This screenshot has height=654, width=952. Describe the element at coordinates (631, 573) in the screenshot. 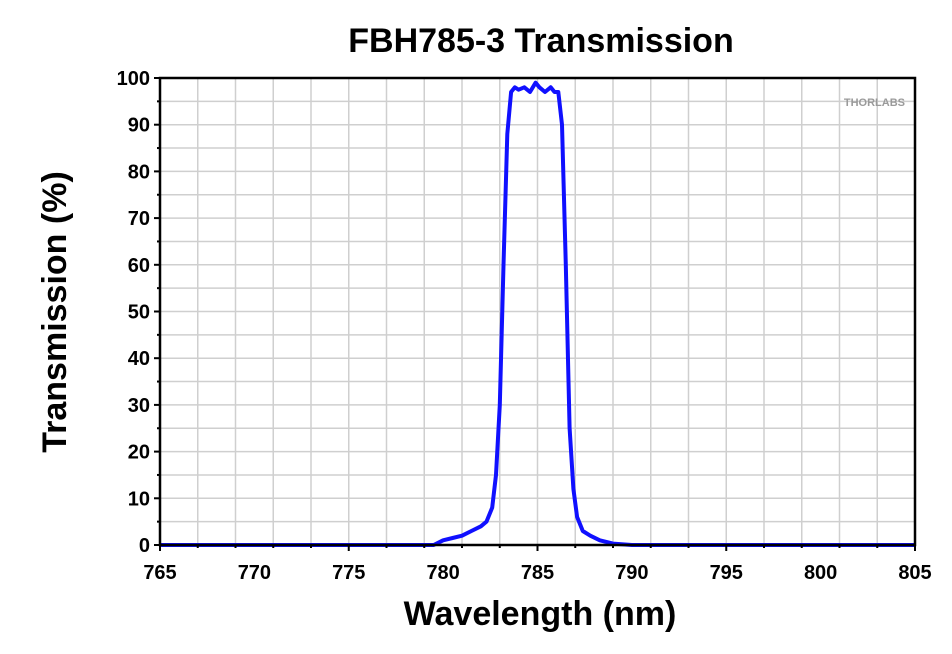

I see `x-tick-label: 790` at that location.